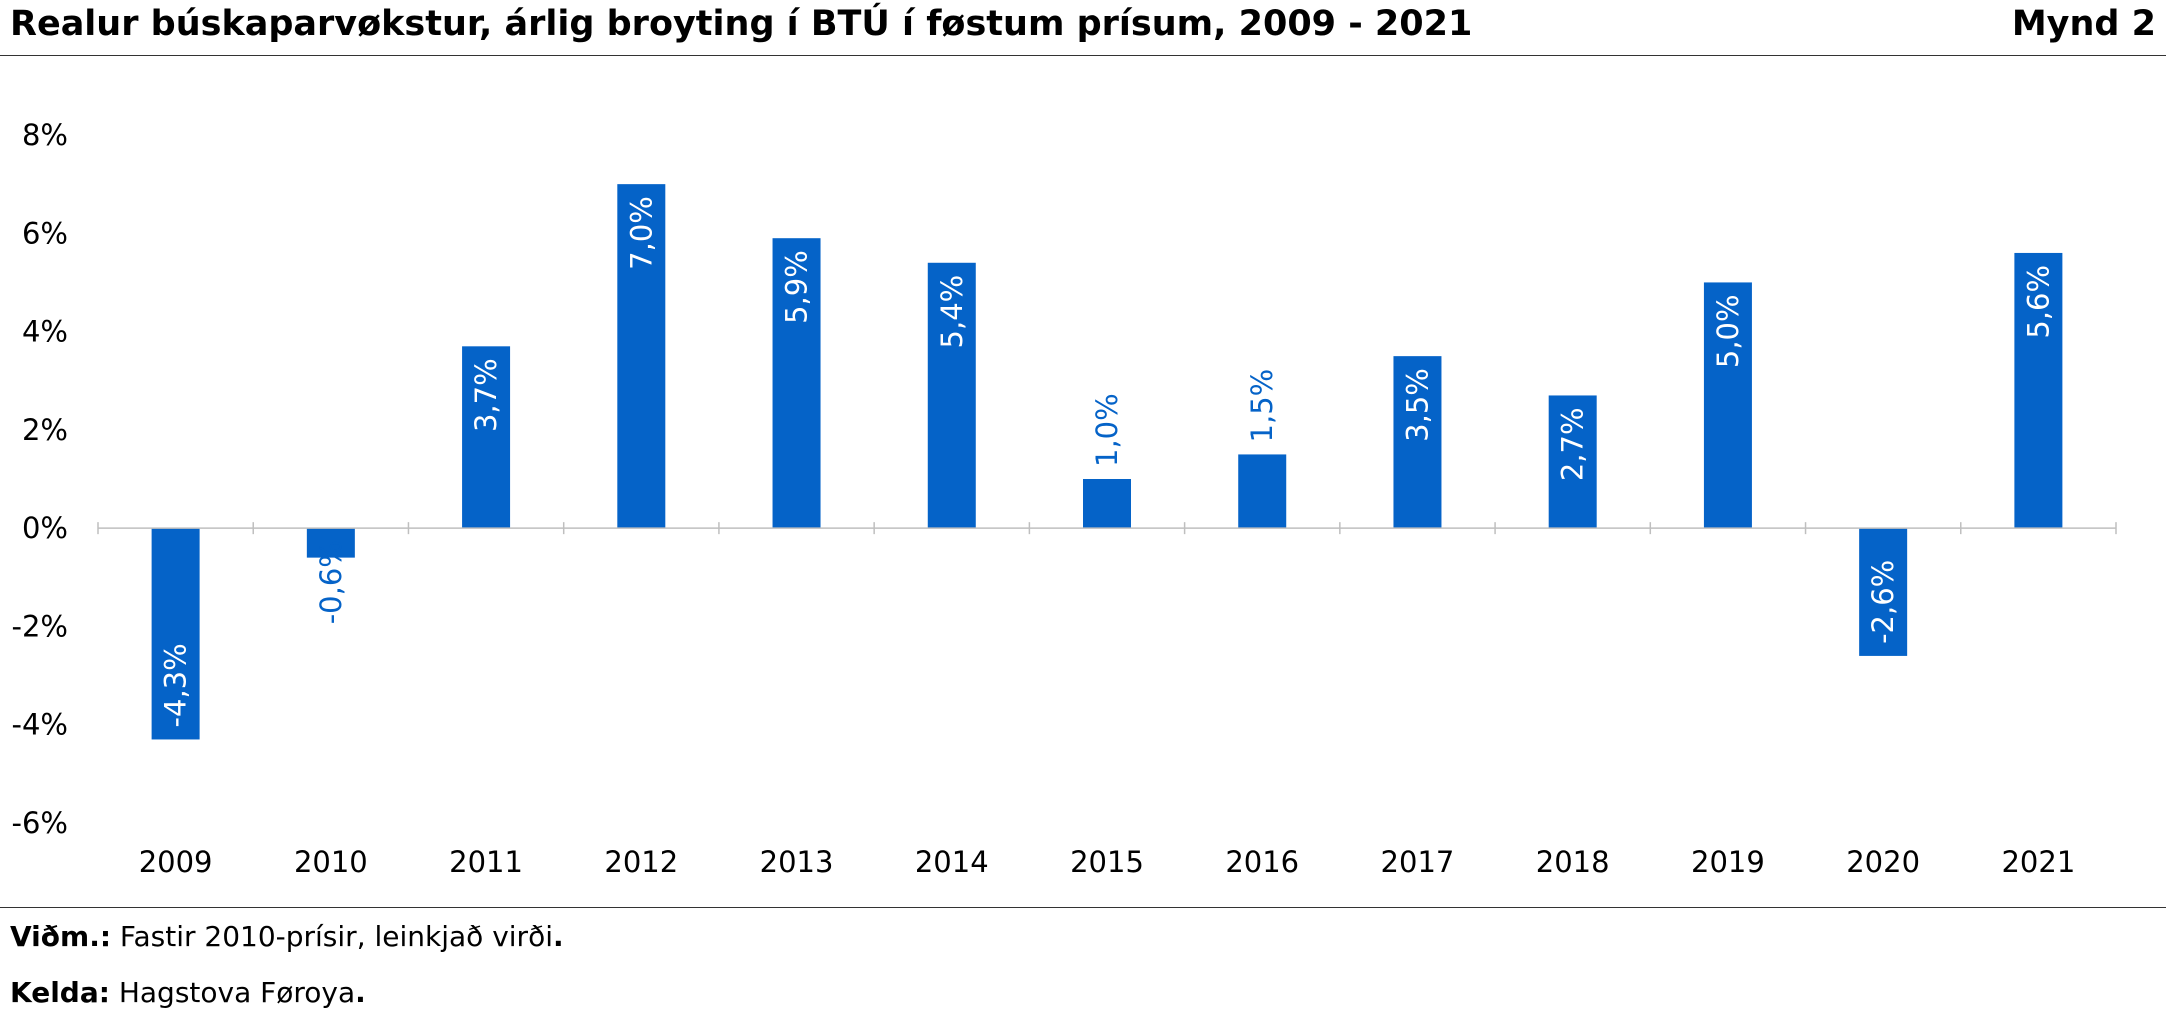 The height and width of the screenshot is (1019, 2166). Describe the element at coordinates (2083, 24) in the screenshot. I see `figure-label: Mynd 2` at that location.